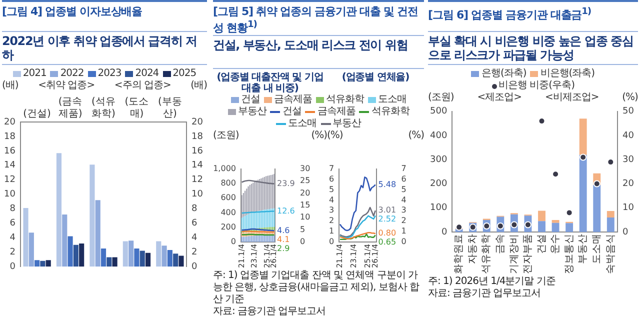 This screenshot has height=332, width=640. I want to click on x-tick-label: (건설), so click(37, 114).